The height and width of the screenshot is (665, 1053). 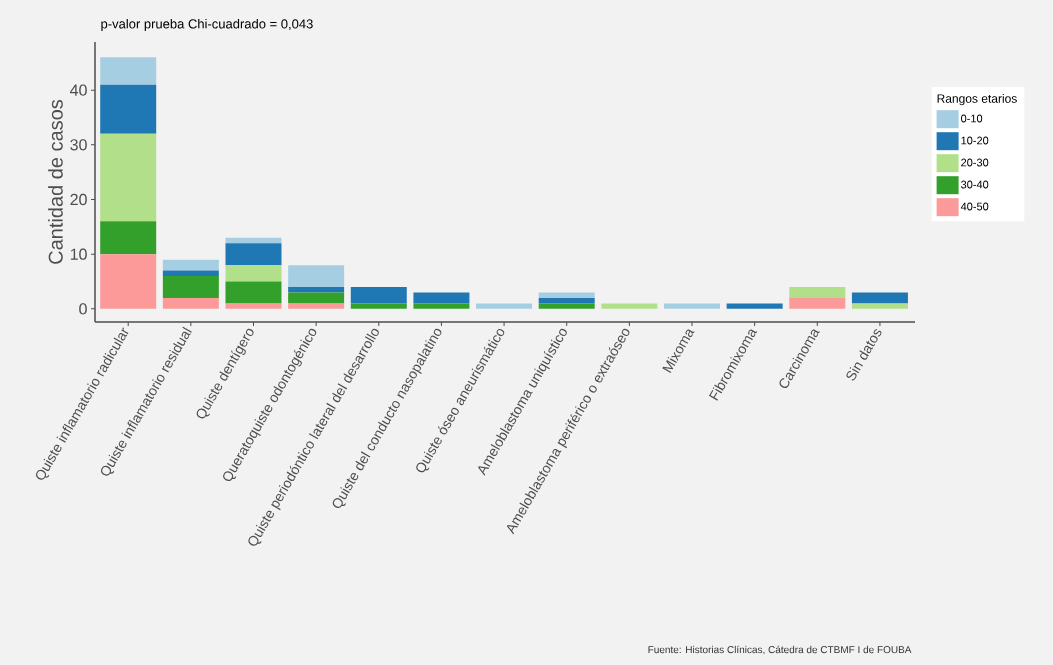 What do you see at coordinates (83, 309) in the screenshot?
I see `y-tick-label: 0` at bounding box center [83, 309].